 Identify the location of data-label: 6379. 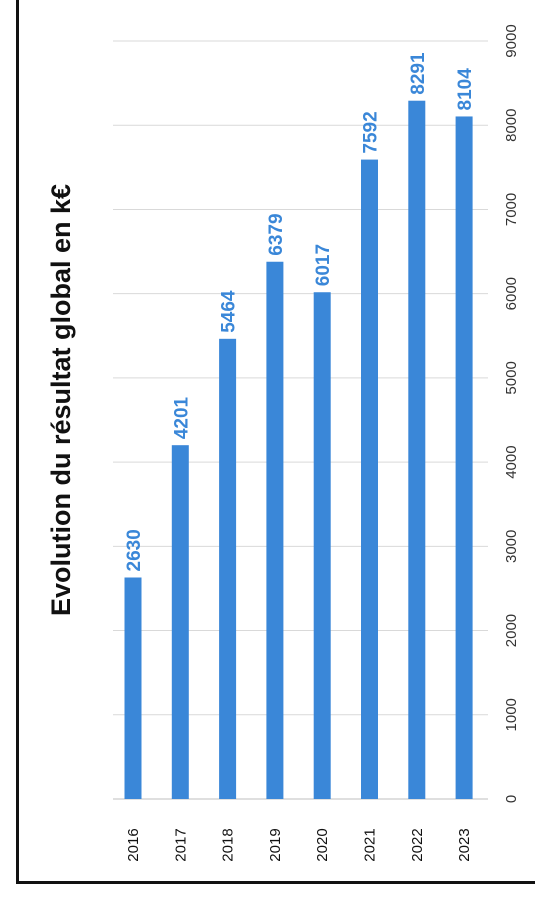
(276, 234).